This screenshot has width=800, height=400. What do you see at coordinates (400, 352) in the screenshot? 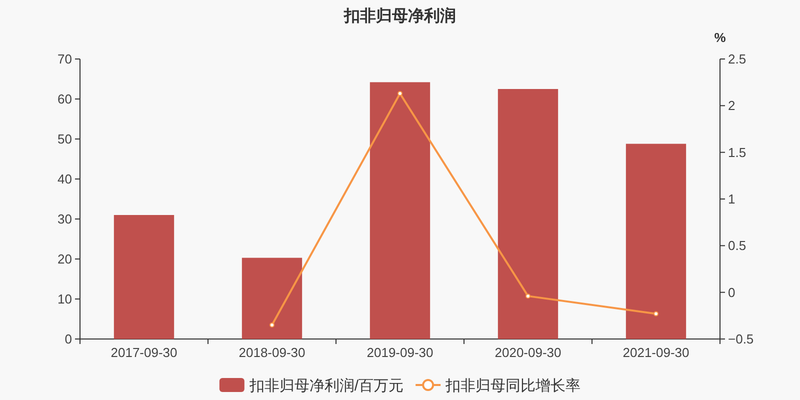
I see `x-tick-label: 2019-09-30` at bounding box center [400, 352].